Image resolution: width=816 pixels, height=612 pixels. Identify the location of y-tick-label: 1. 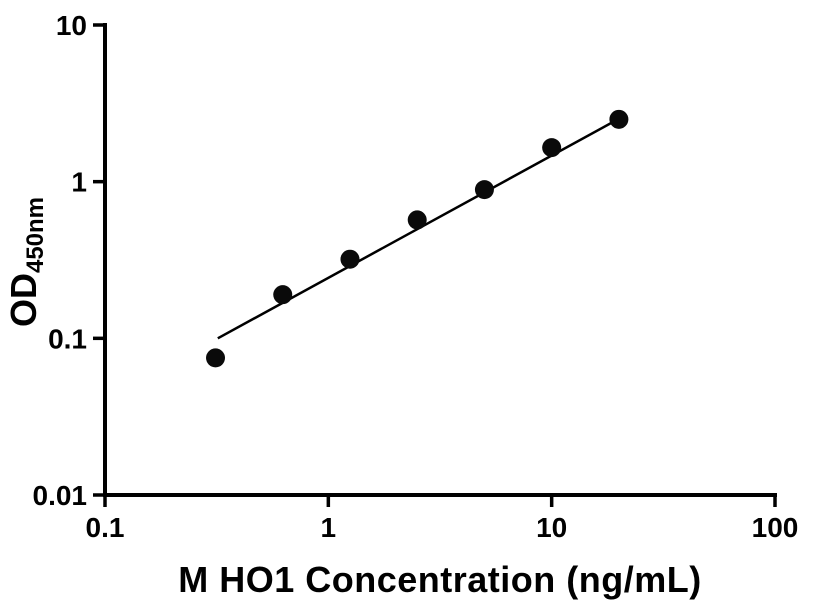
(79, 182).